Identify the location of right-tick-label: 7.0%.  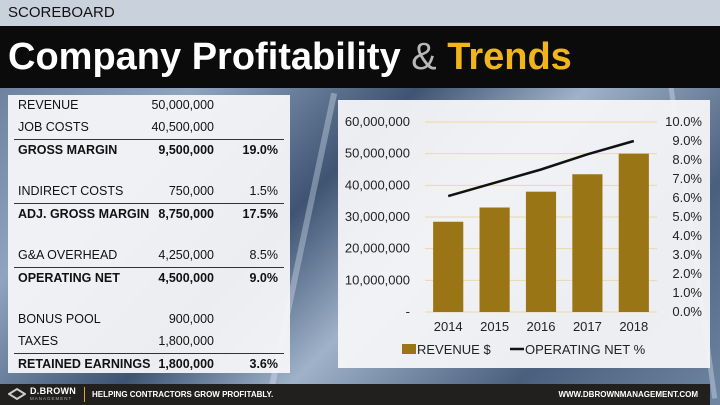
(687, 178).